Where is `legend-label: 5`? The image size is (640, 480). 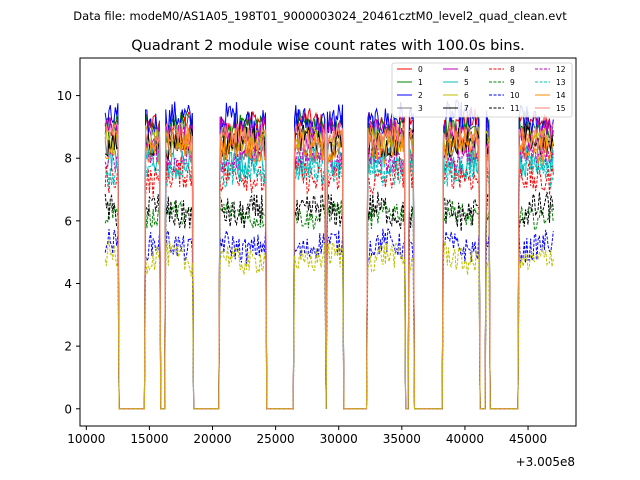
legend-label: 5 is located at coordinates (466, 82).